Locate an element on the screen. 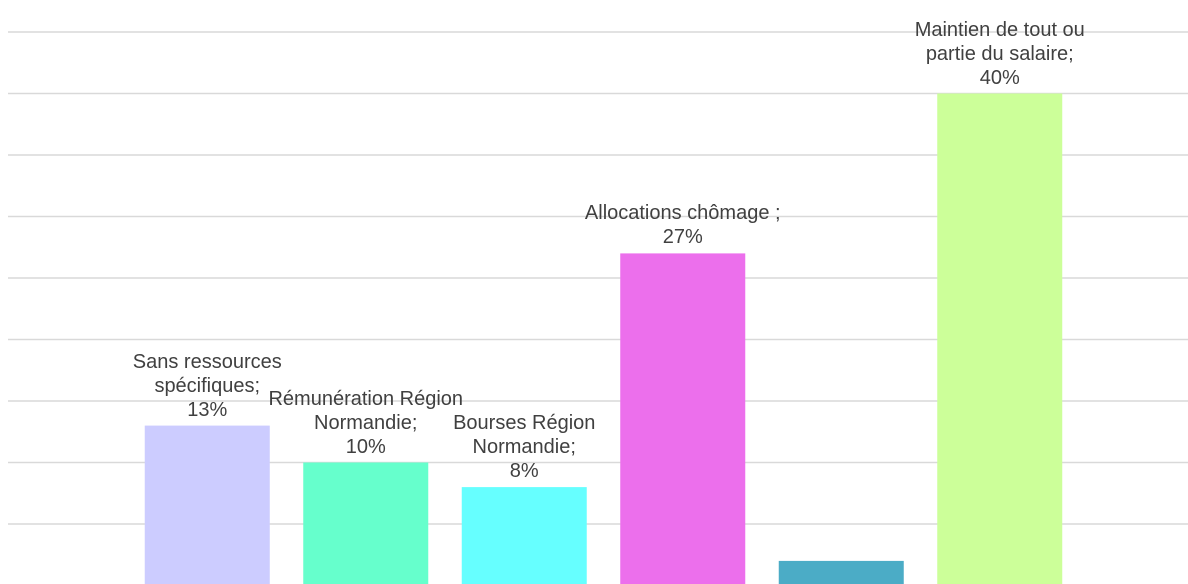  value-label: 40% is located at coordinates (999, 77).